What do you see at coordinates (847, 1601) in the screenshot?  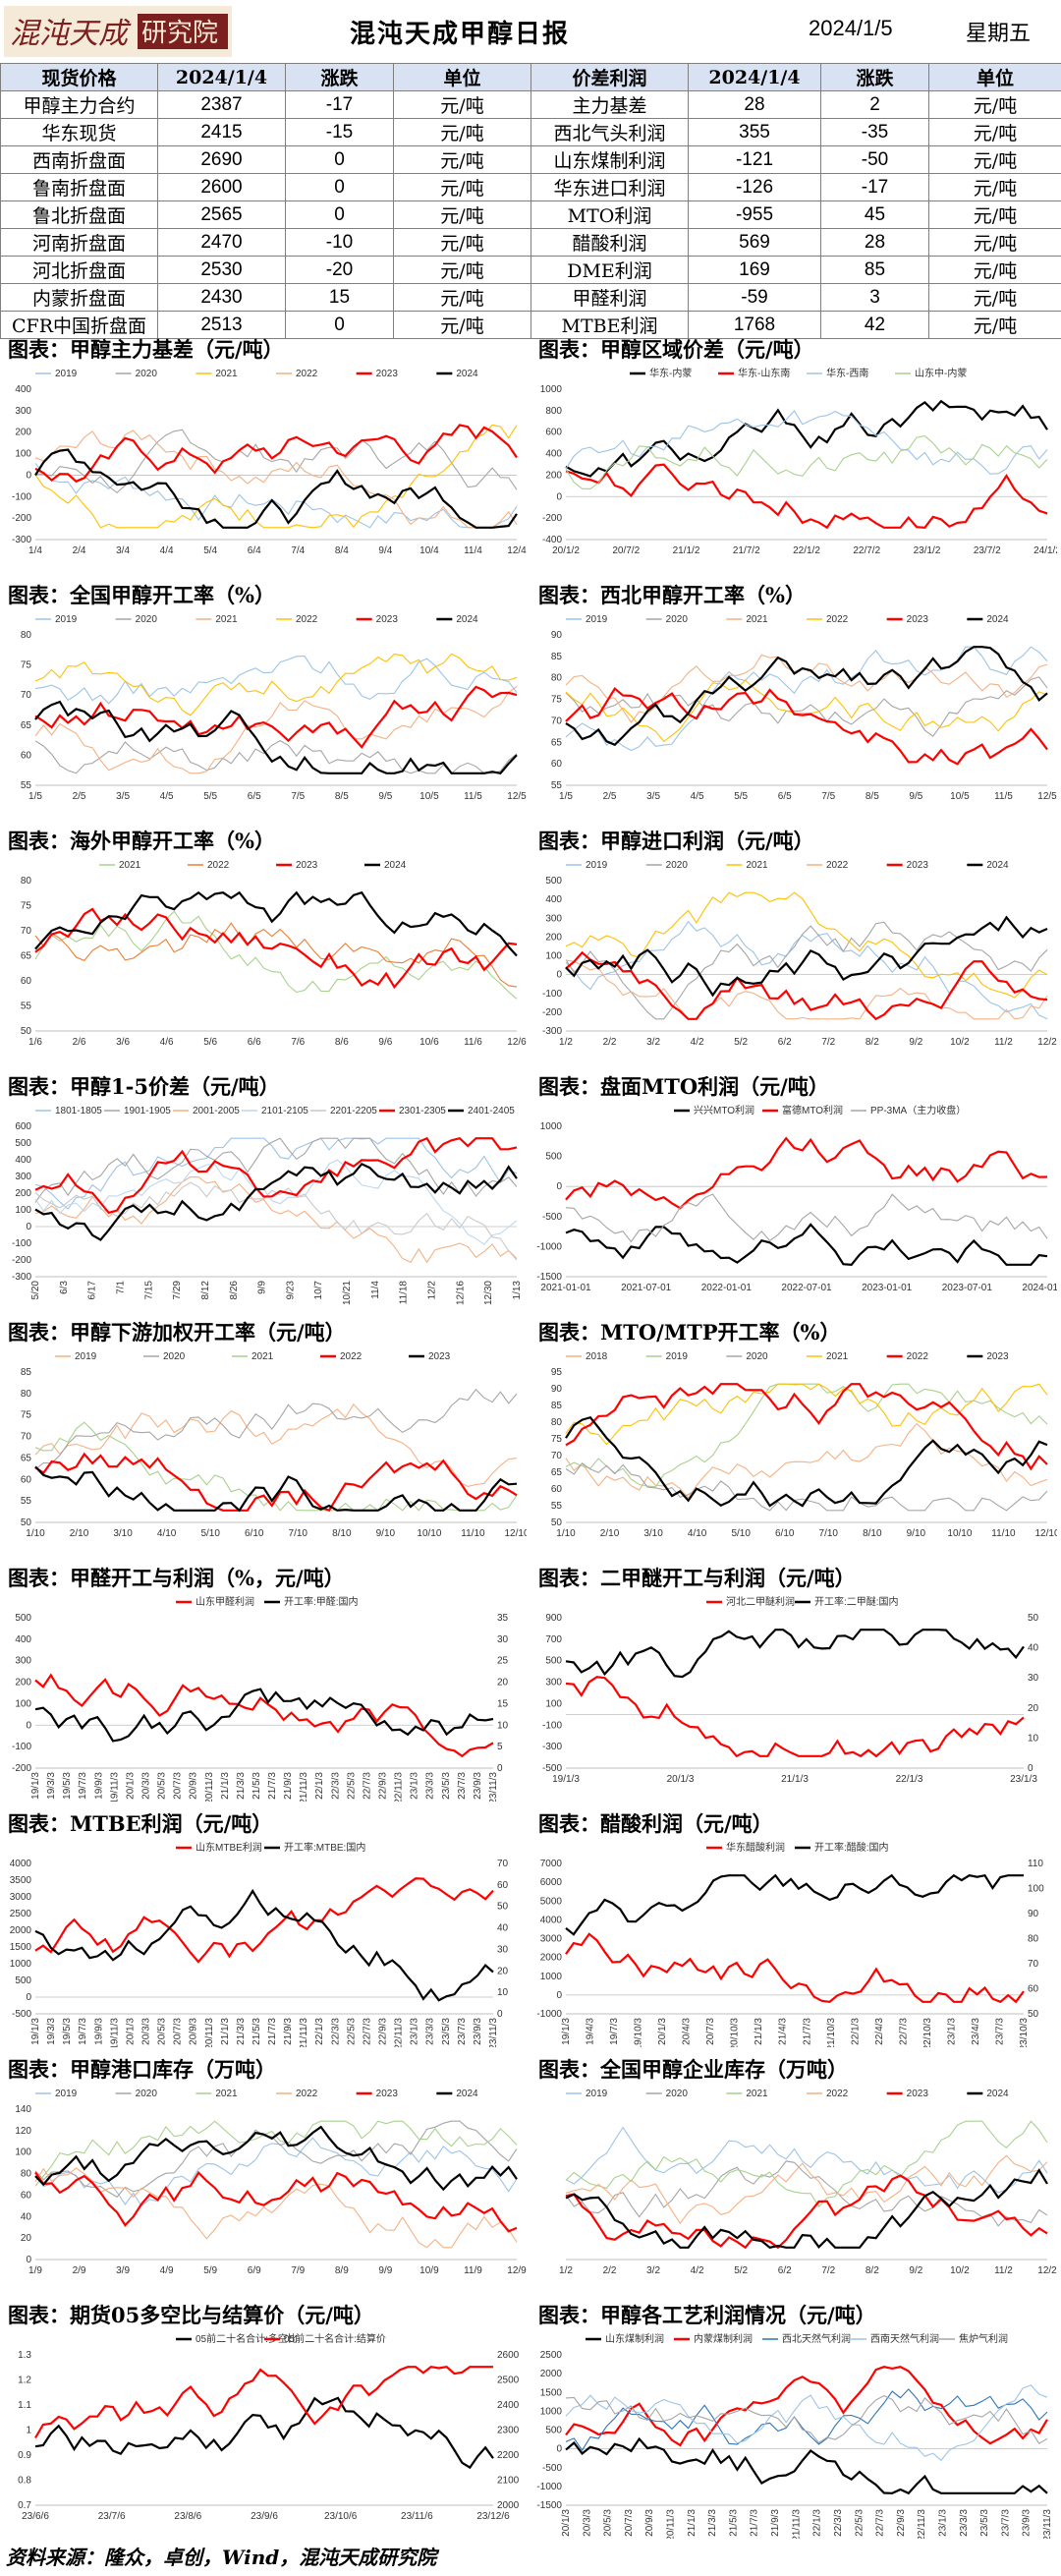 I see `legend-item: 开工率:二甲醚:国内` at bounding box center [847, 1601].